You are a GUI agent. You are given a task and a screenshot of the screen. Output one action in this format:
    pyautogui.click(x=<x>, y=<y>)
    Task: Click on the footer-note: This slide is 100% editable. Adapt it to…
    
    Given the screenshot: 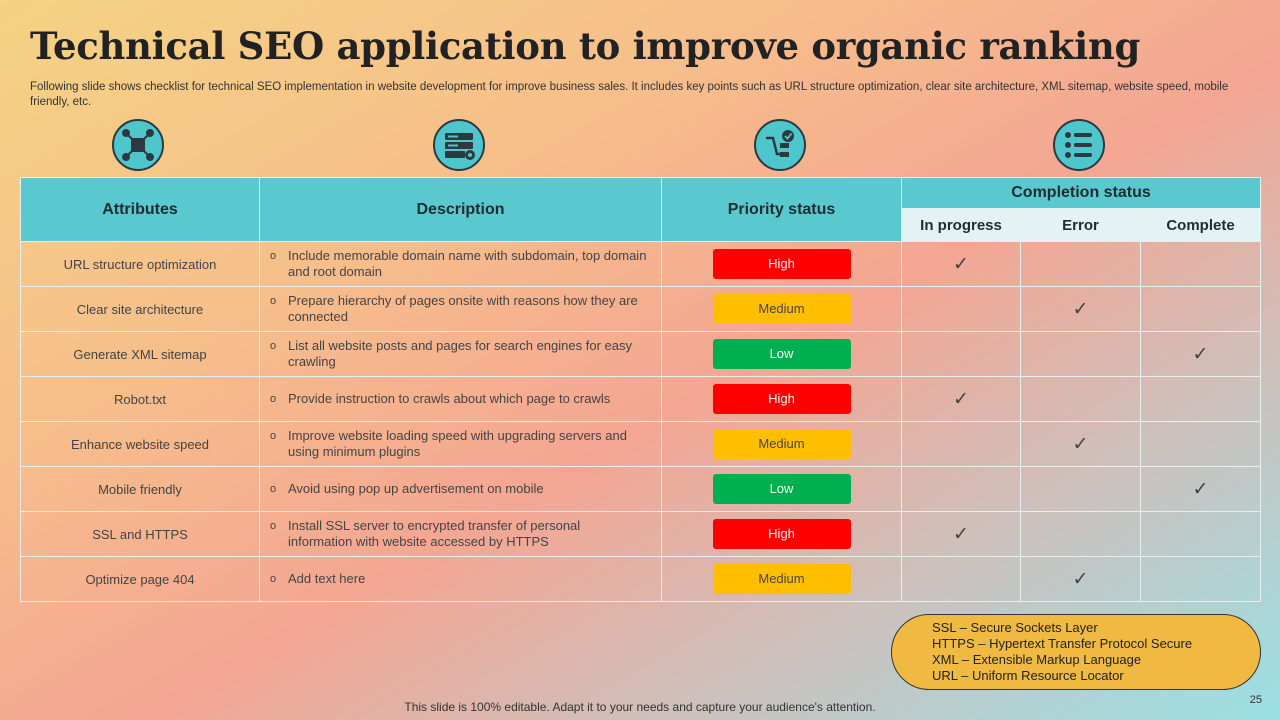 What is the action you would take?
    pyautogui.click(x=640, y=707)
    